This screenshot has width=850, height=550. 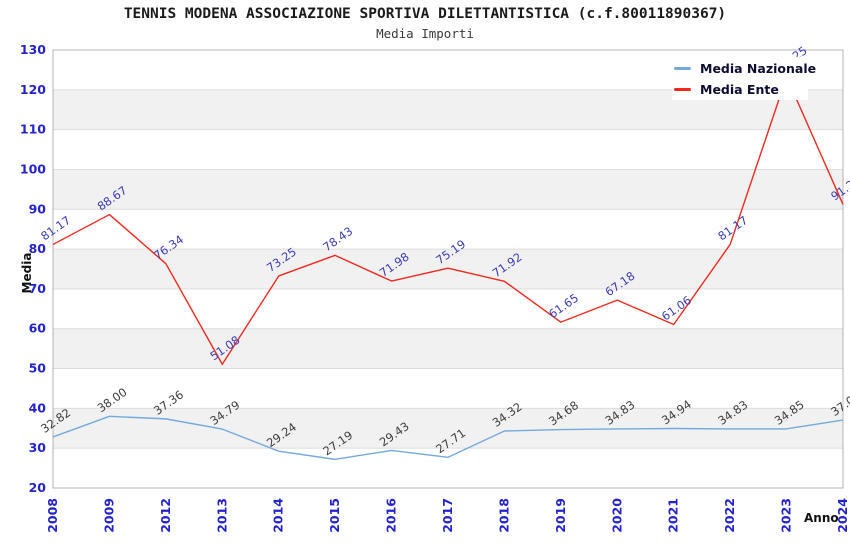 I want to click on x-tick-label: 2017, so click(x=447, y=515).